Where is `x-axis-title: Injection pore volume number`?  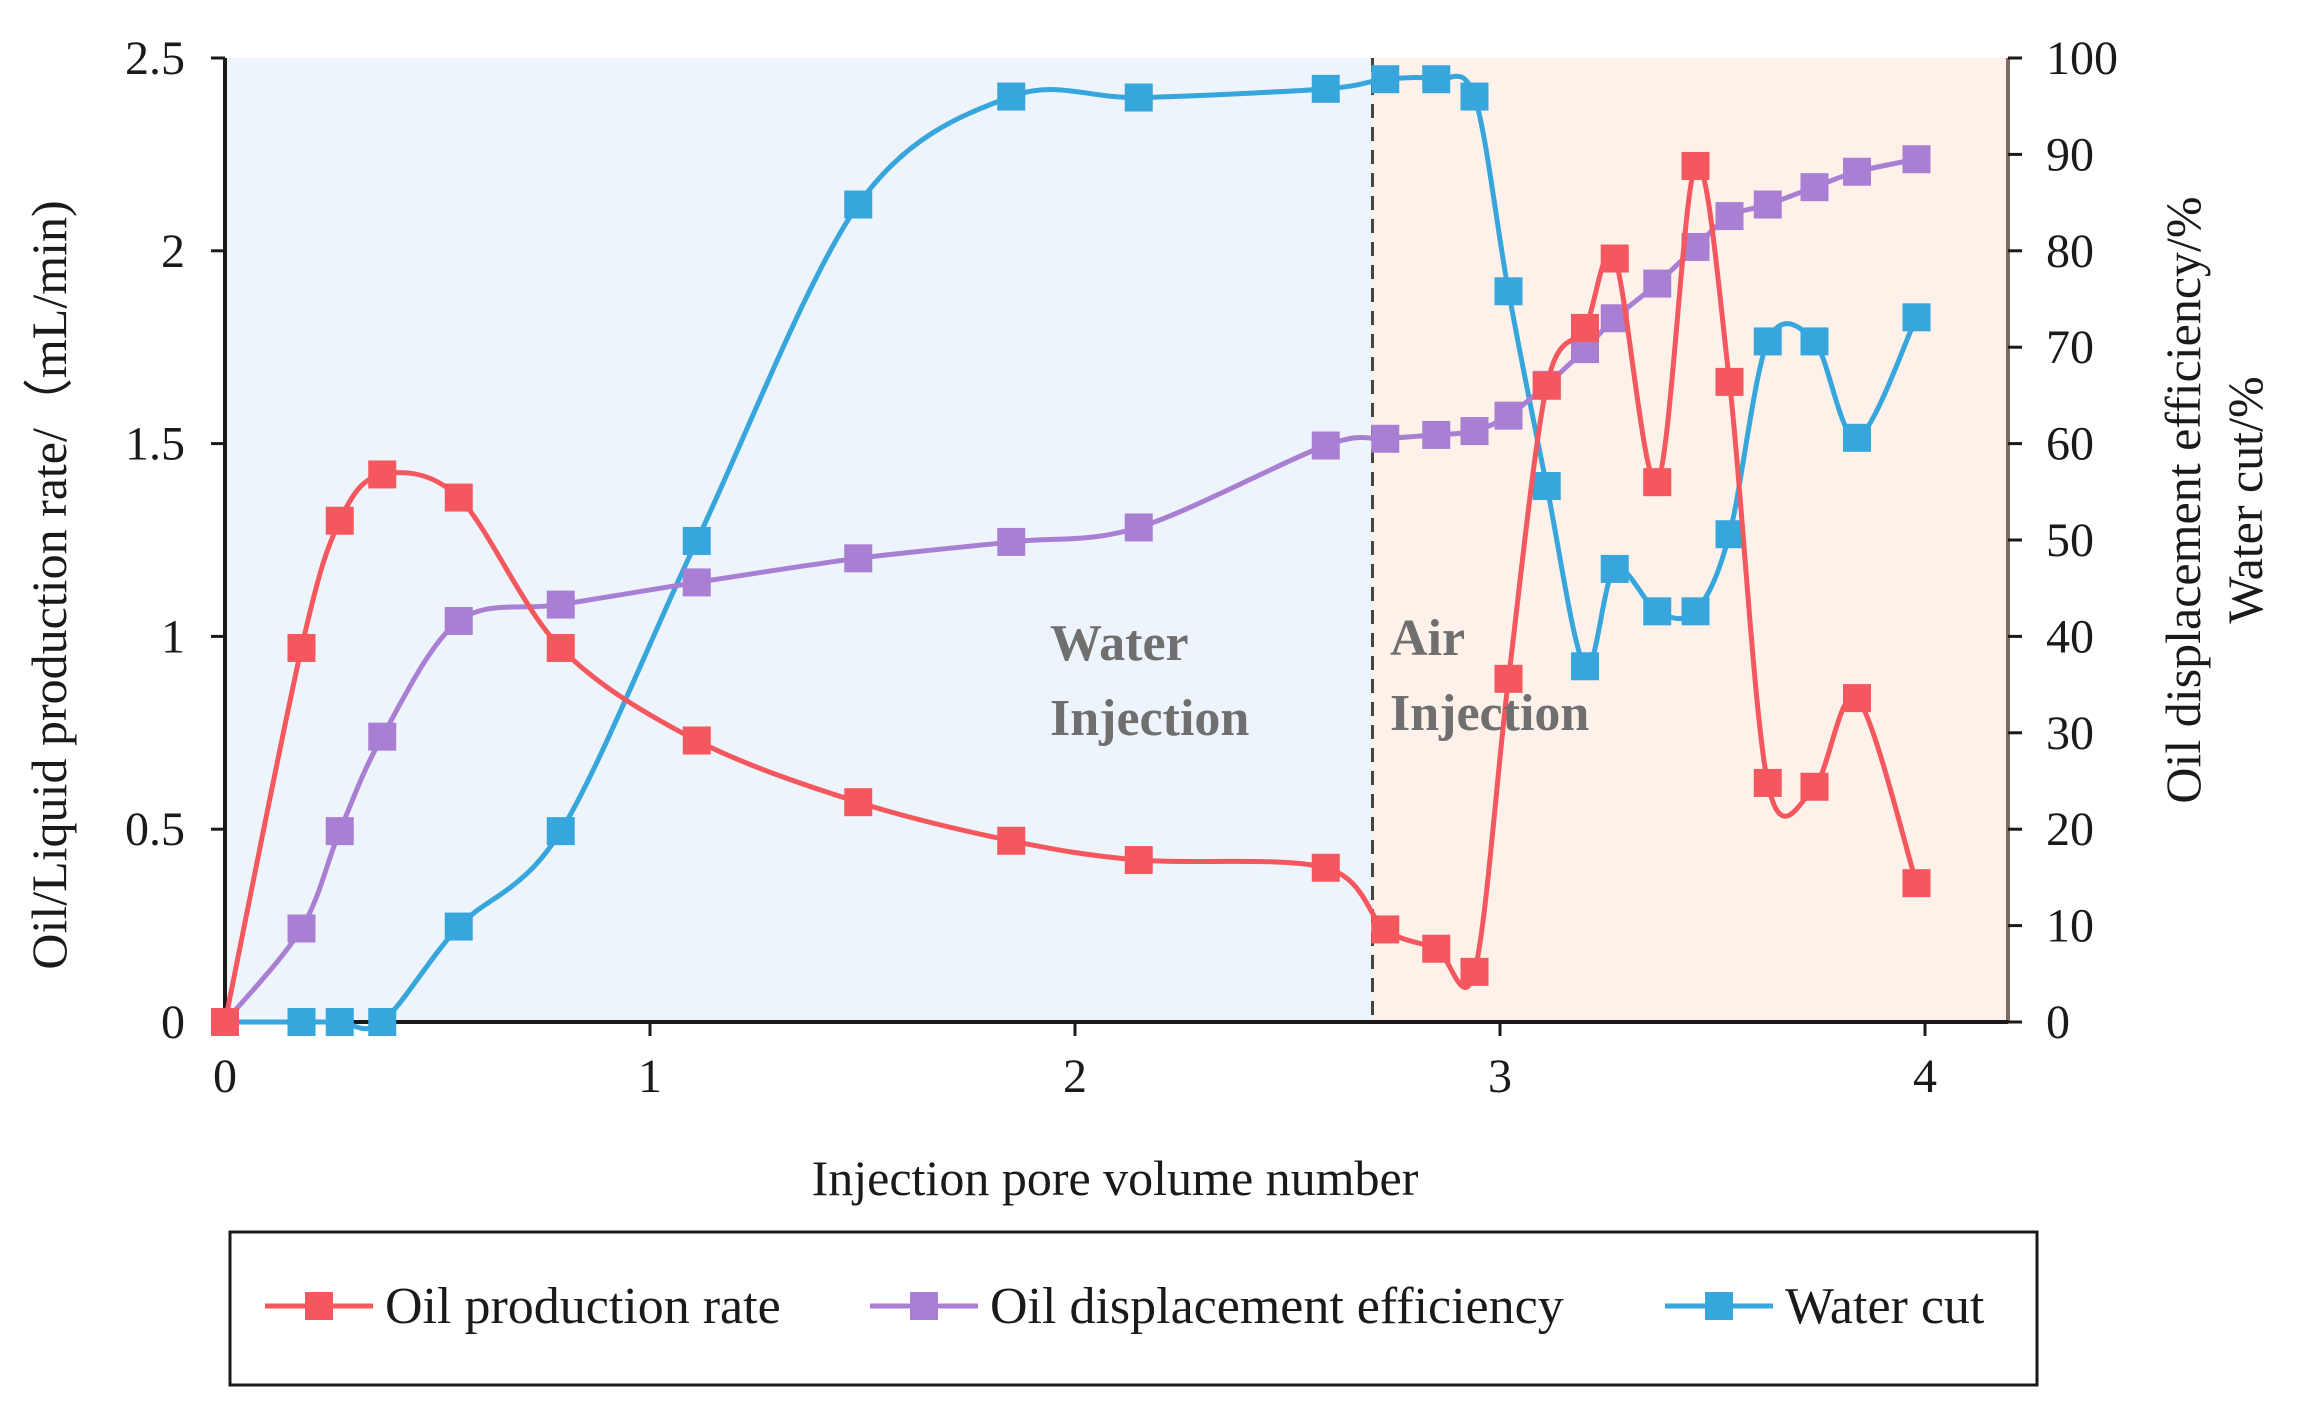
x-axis-title: Injection pore volume number is located at coordinates (1115, 1178).